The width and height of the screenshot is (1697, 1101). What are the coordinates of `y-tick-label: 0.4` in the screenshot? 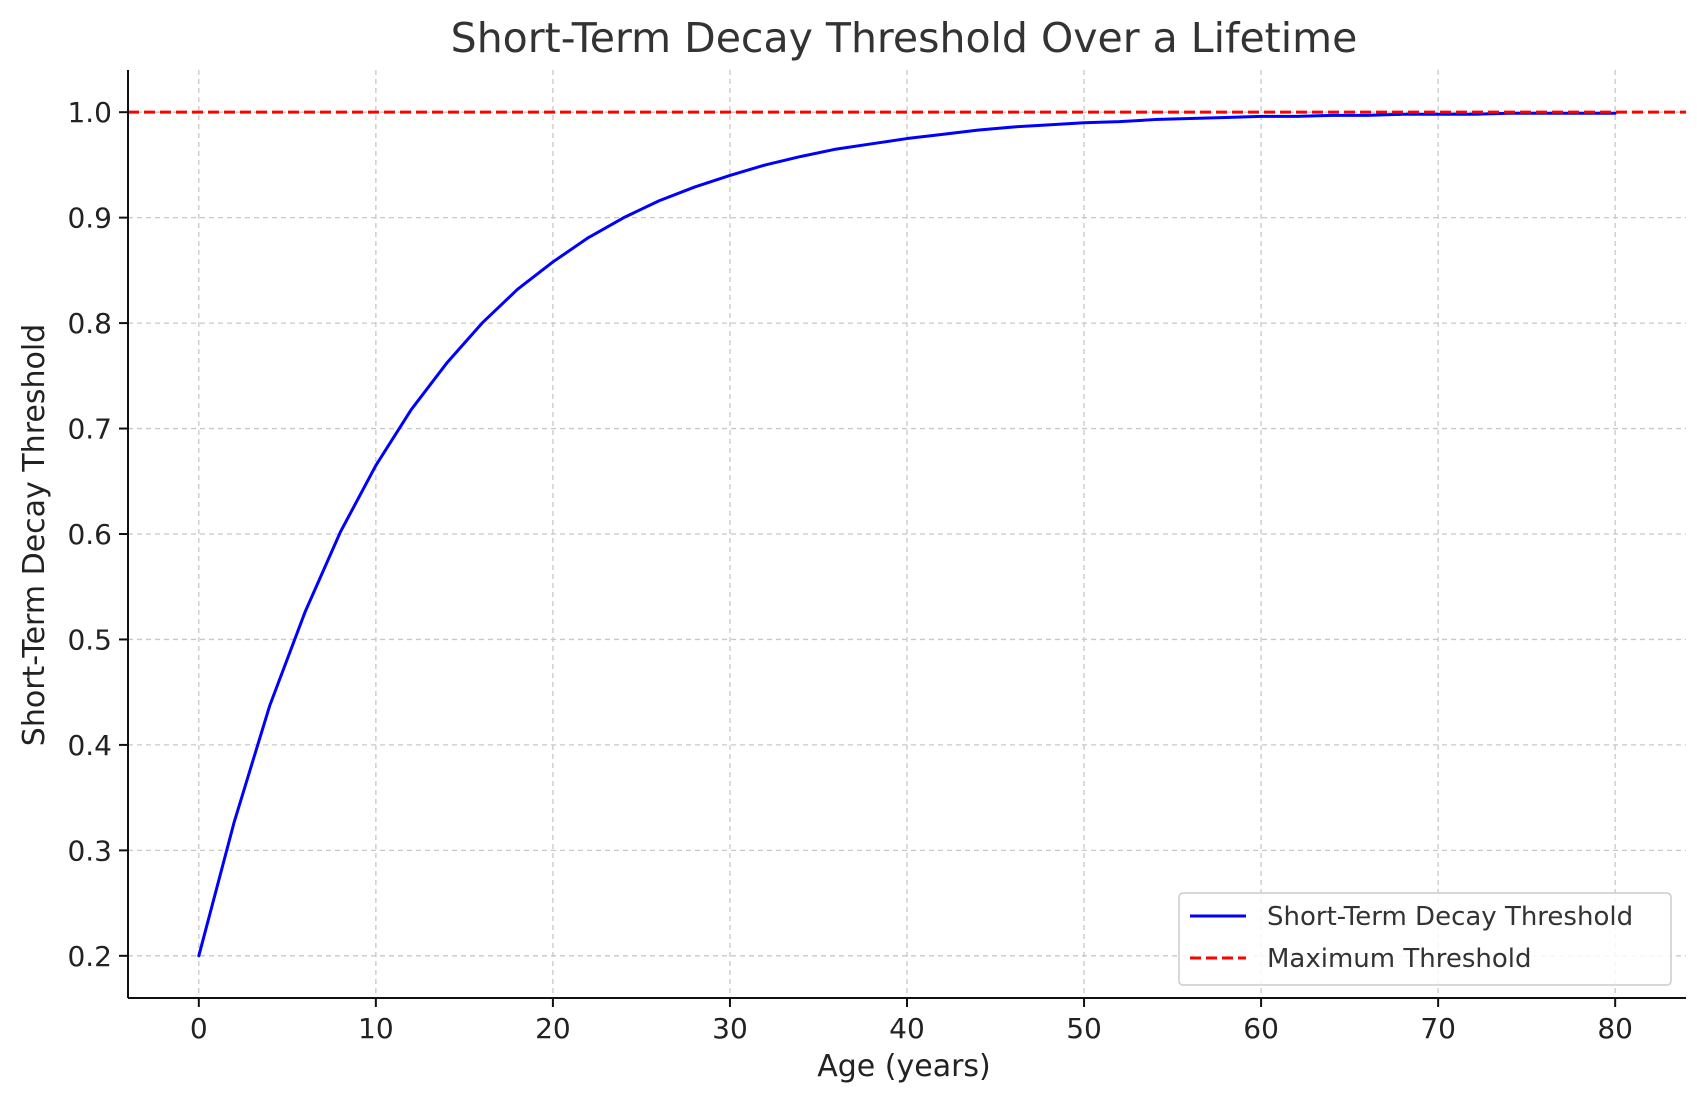 It's located at (89, 745).